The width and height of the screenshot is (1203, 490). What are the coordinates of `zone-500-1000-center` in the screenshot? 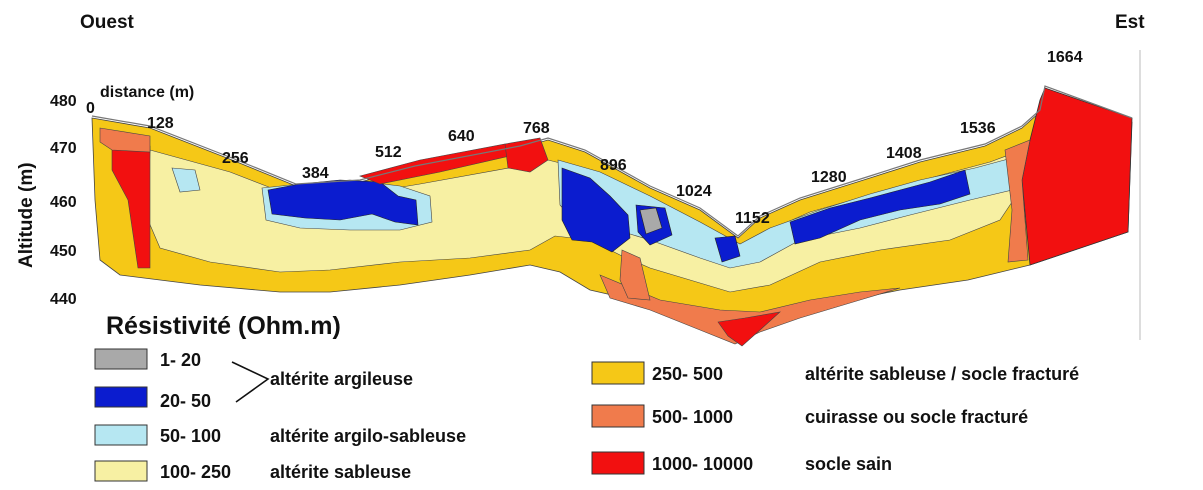 It's located at (635, 275).